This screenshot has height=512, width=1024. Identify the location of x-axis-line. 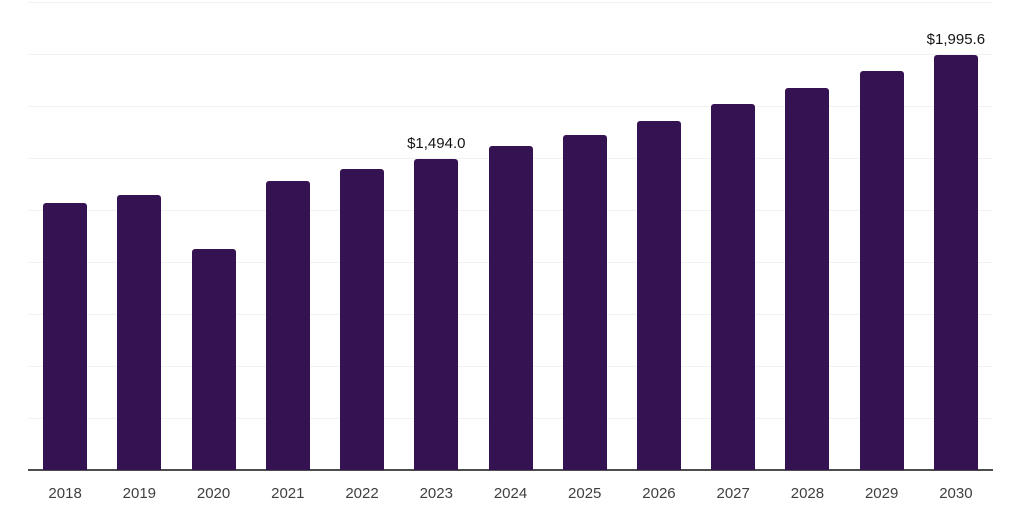
(510, 470).